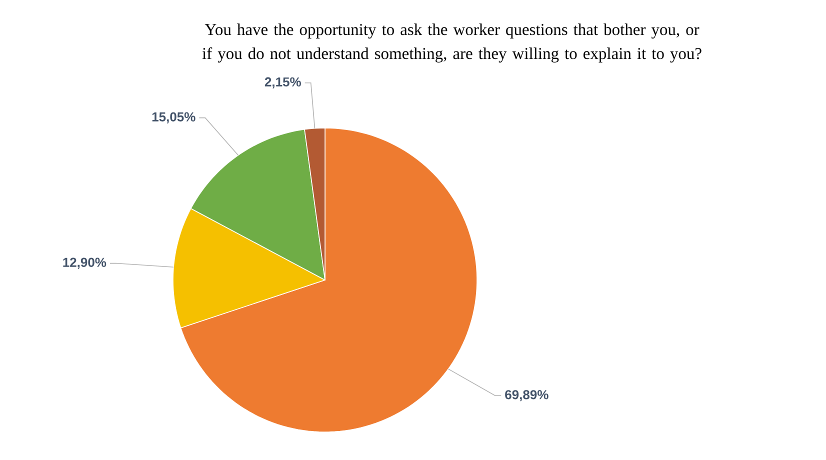  I want to click on data-label: 2,15%, so click(282, 82).